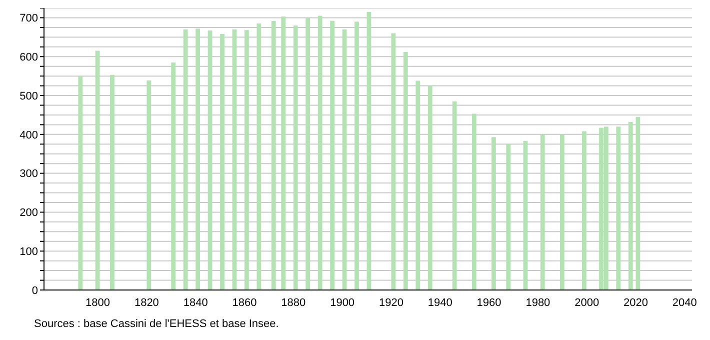 The height and width of the screenshot is (340, 710). I want to click on x-tick-label: 1960, so click(489, 302).